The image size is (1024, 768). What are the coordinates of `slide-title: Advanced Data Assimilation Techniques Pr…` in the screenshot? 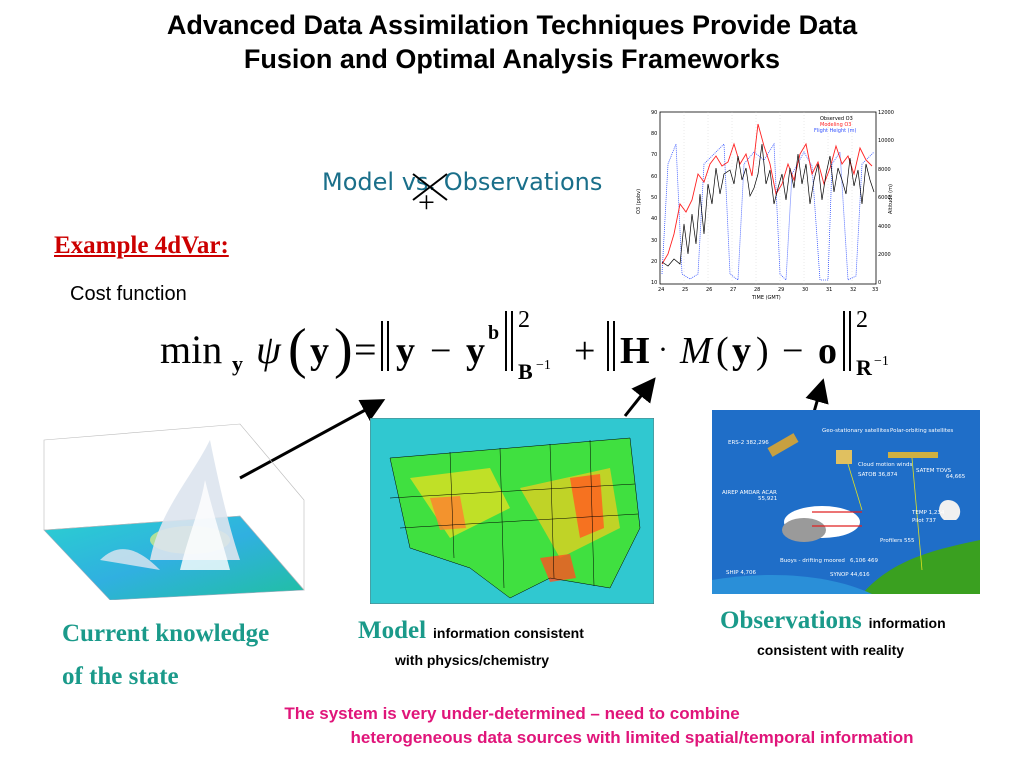 It's located at (512, 42).